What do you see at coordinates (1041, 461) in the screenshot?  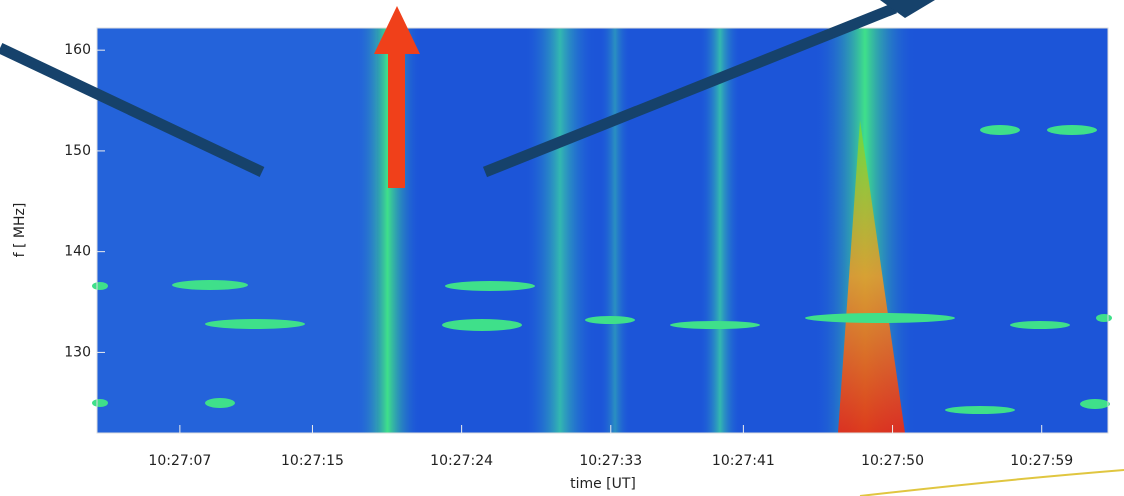 I see `x-tick-label: 10:27:59` at bounding box center [1041, 461].